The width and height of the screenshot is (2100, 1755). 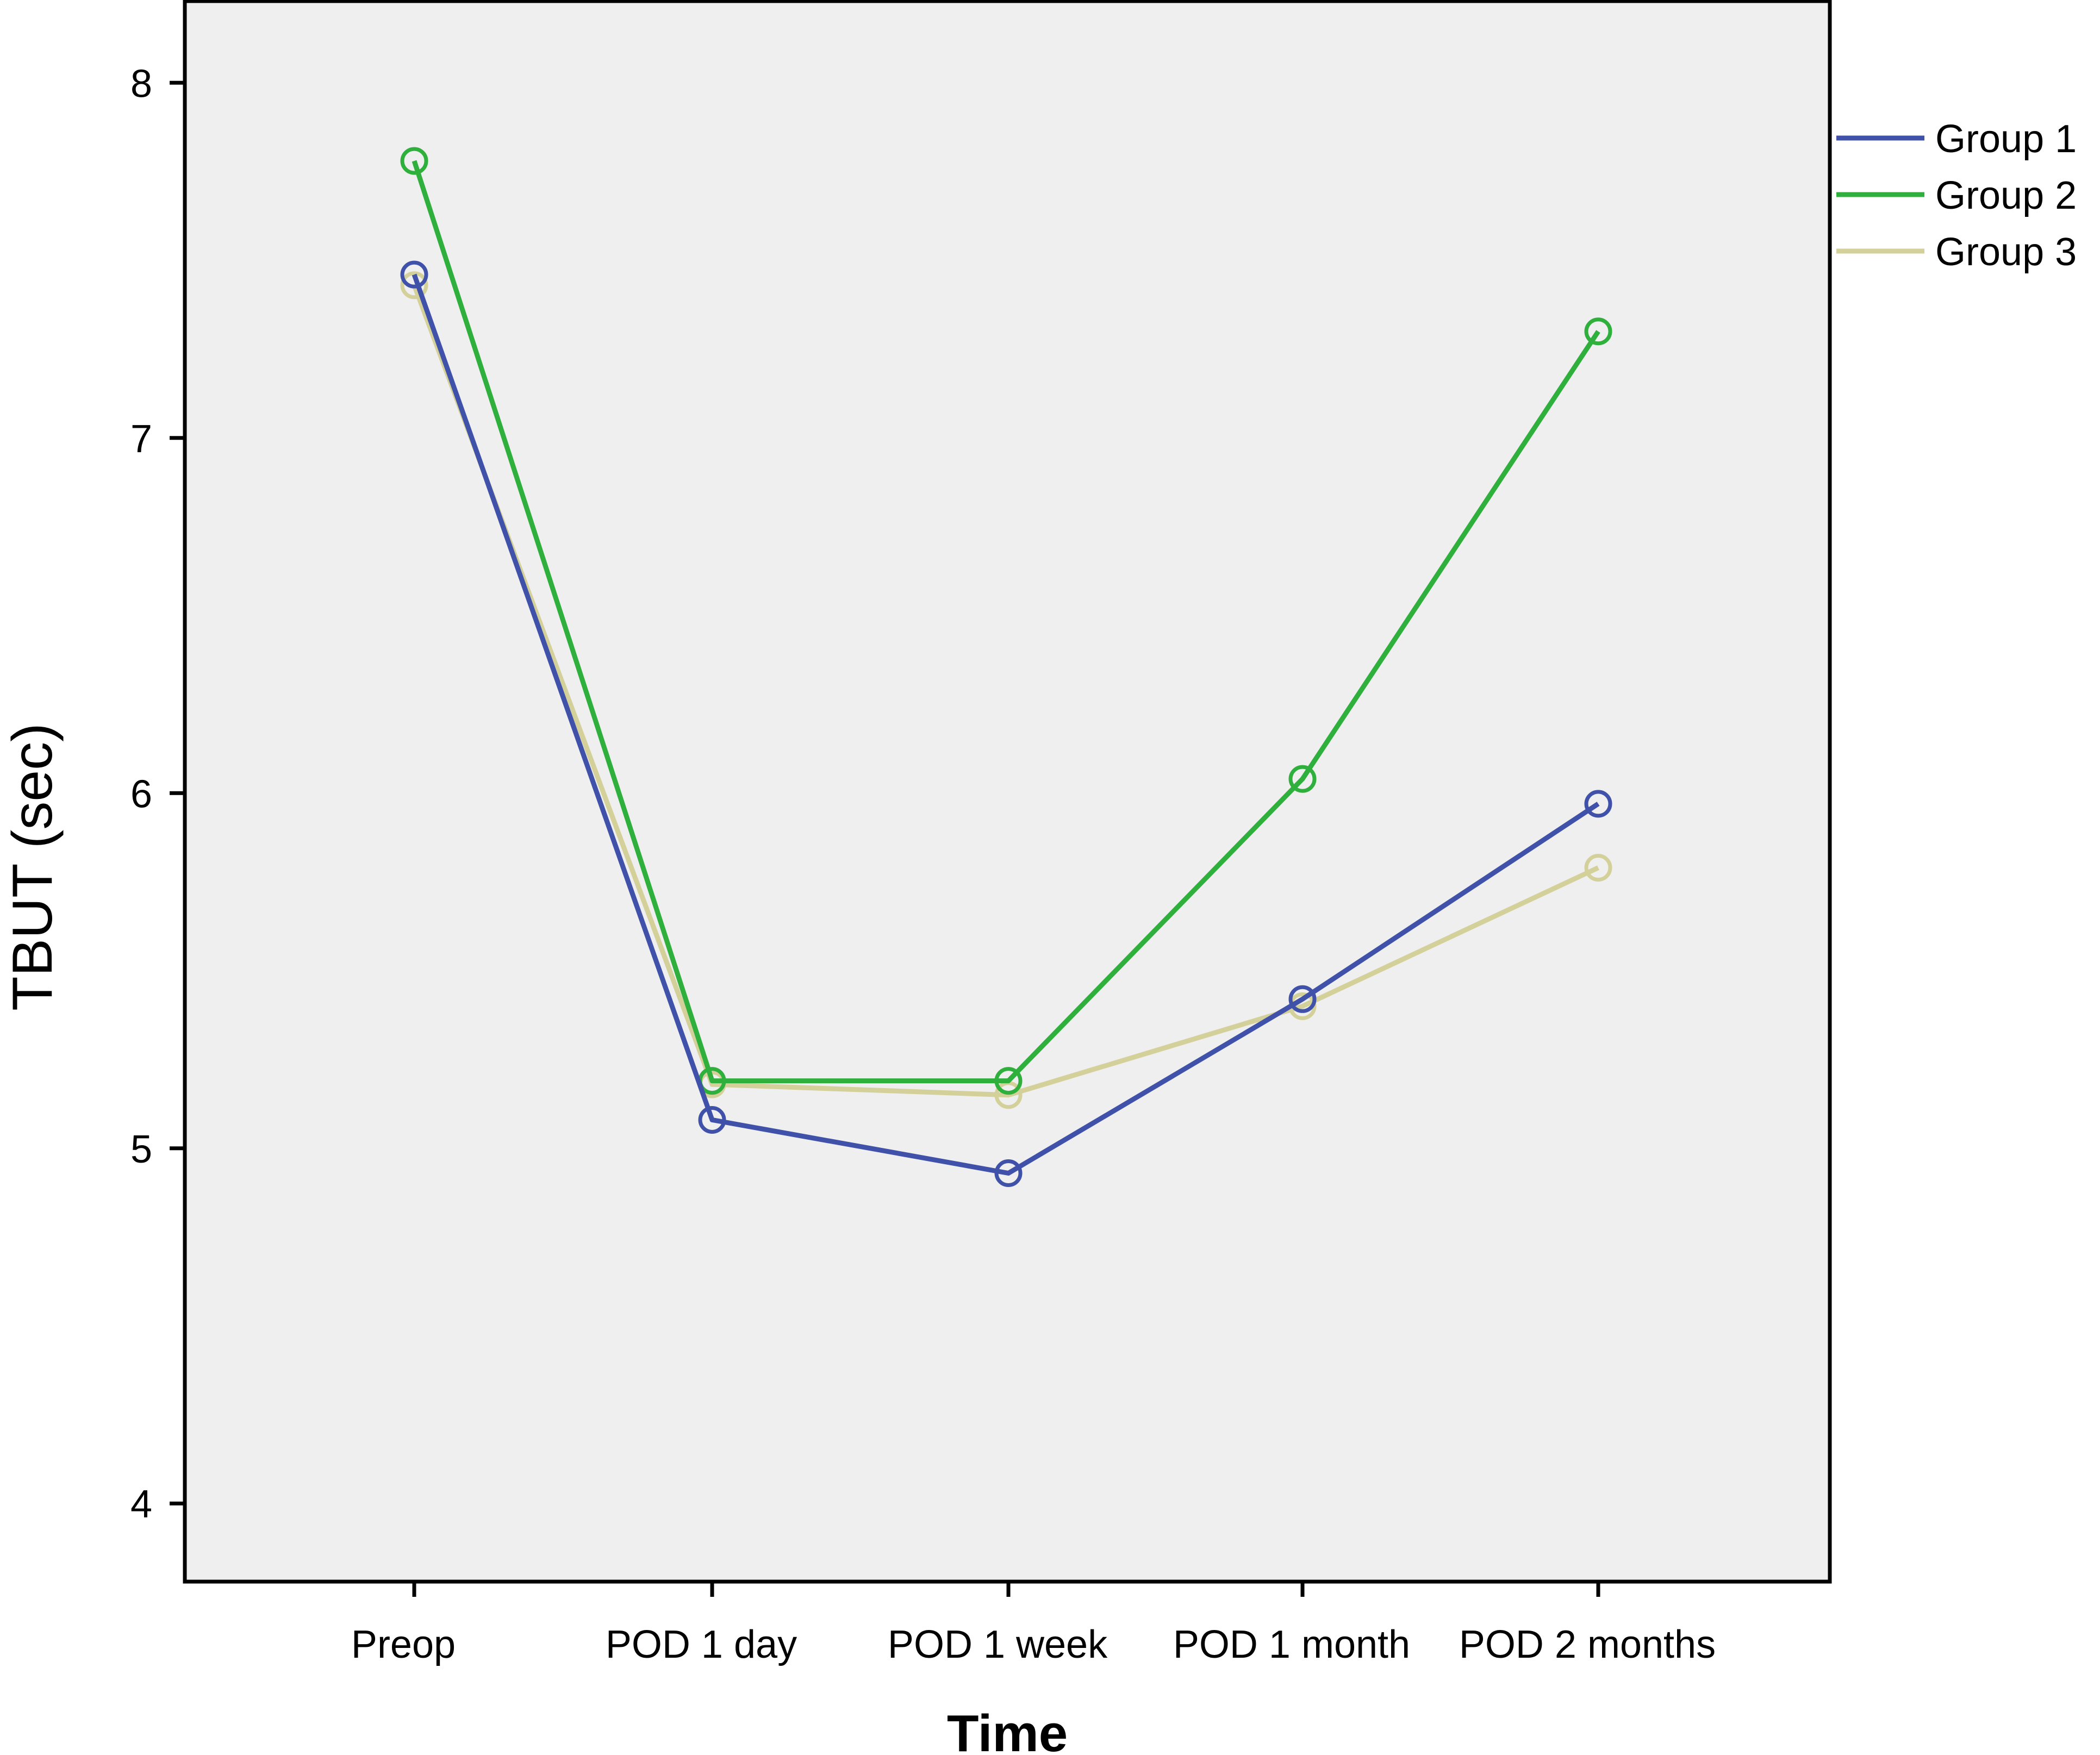 What do you see at coordinates (32, 867) in the screenshot?
I see `y-axis-title: TBUT (sec)` at bounding box center [32, 867].